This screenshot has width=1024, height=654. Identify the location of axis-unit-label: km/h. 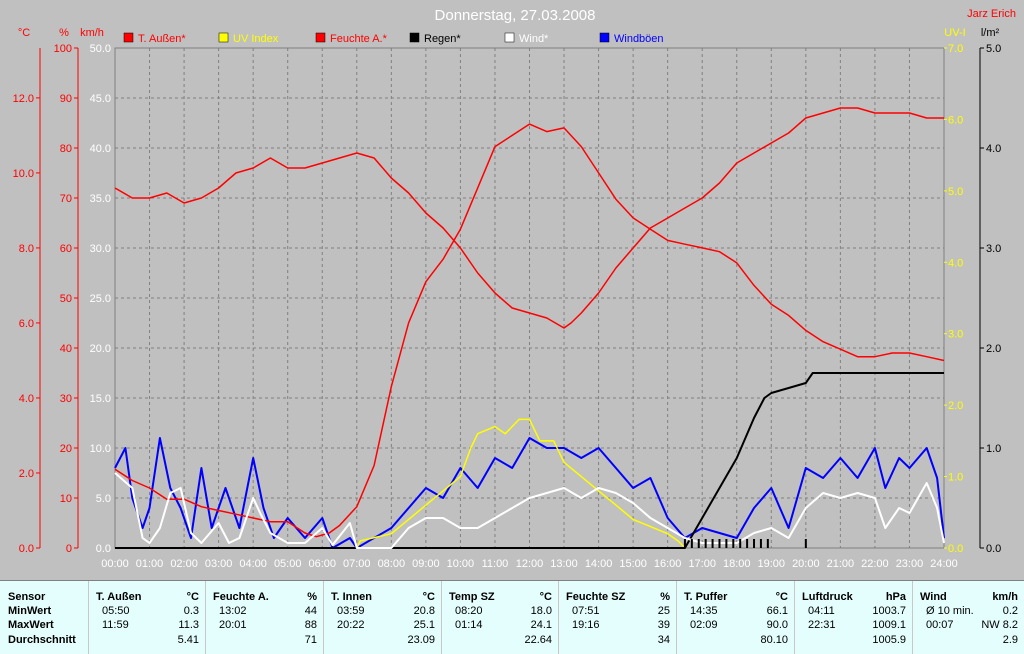
(92, 33).